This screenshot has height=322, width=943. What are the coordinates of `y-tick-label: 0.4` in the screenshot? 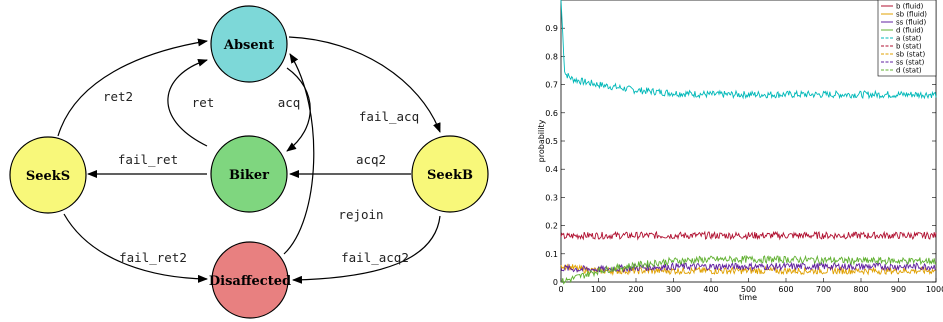 It's located at (551, 169).